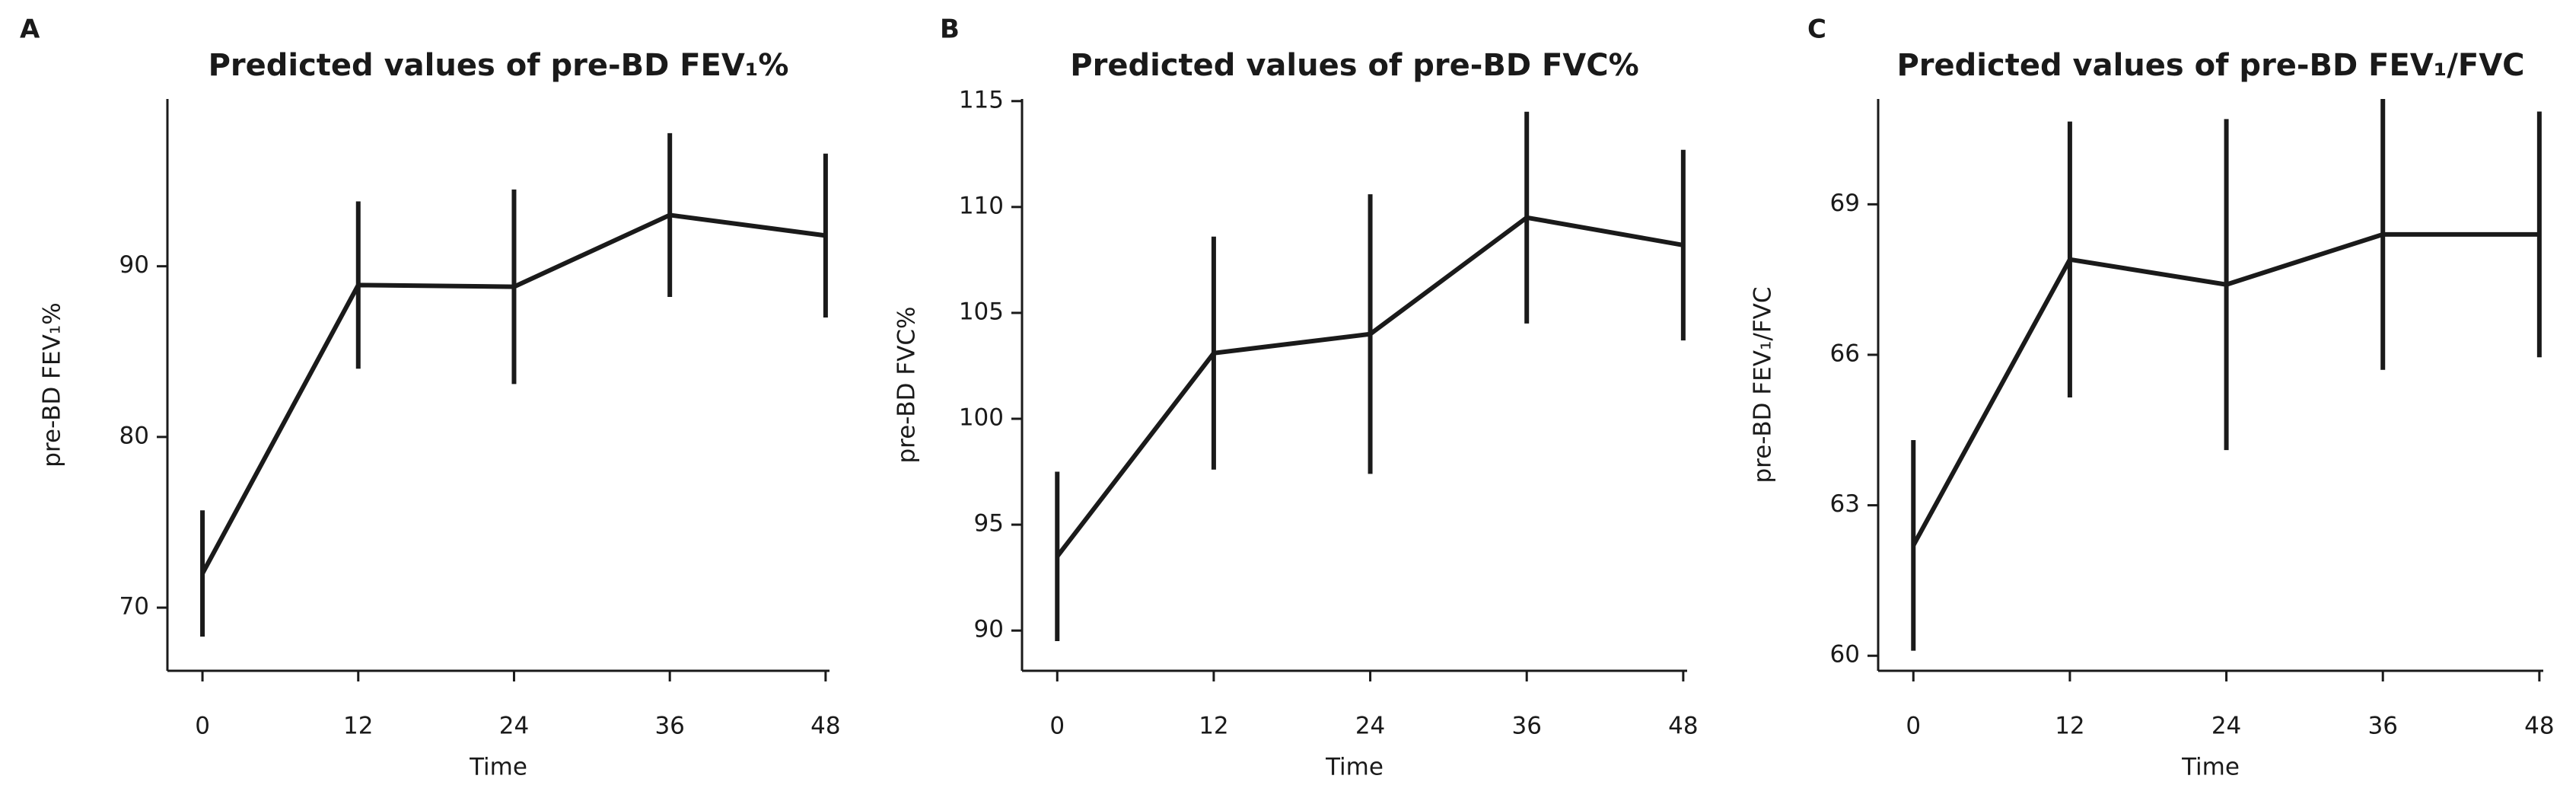 The width and height of the screenshot is (2576, 801). What do you see at coordinates (53, 384) in the screenshot?
I see `y-axis-label: pre-BD FEV₁%` at bounding box center [53, 384].